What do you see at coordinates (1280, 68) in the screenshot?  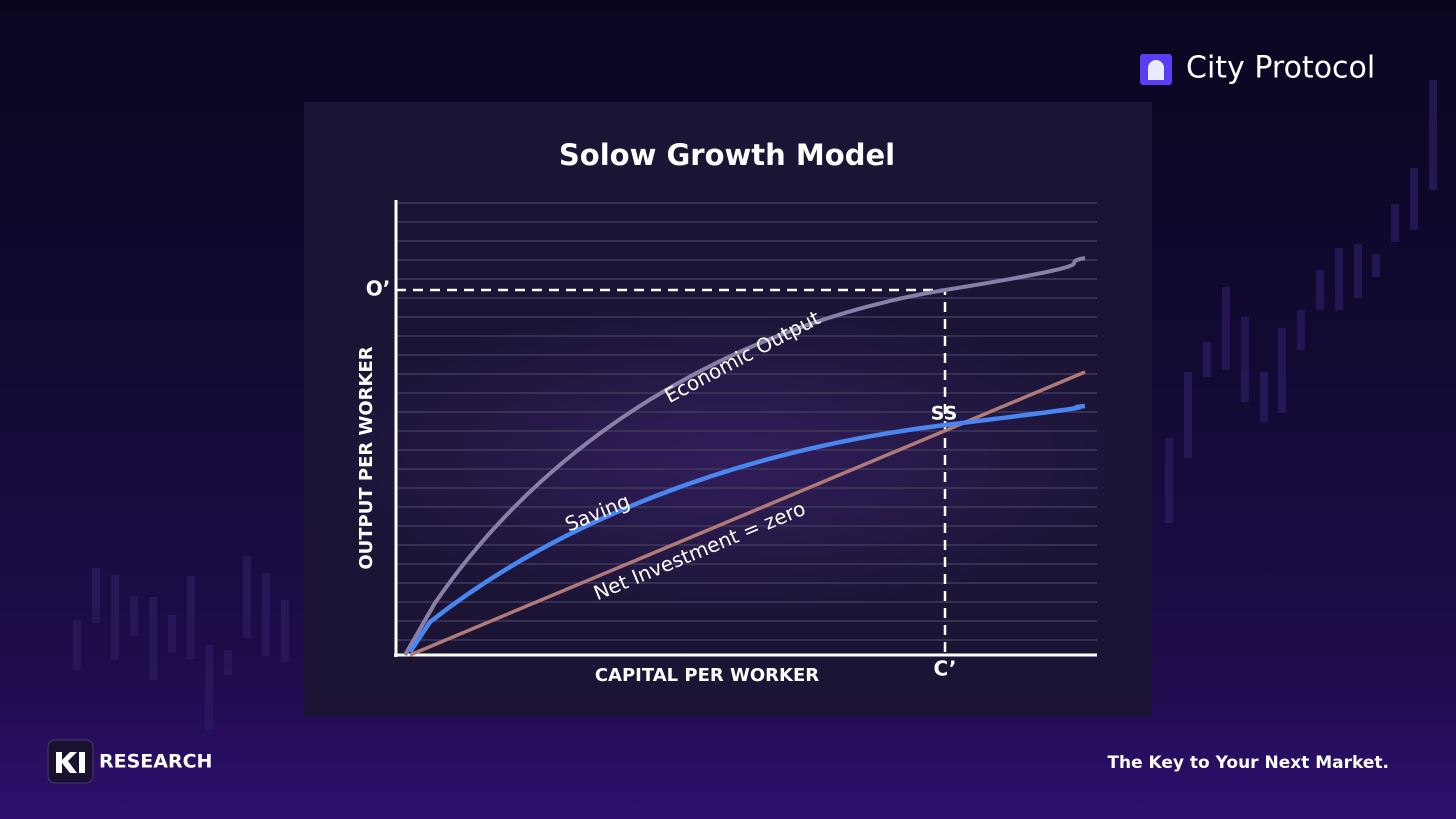 I see `brand-name: City Protocol` at bounding box center [1280, 68].